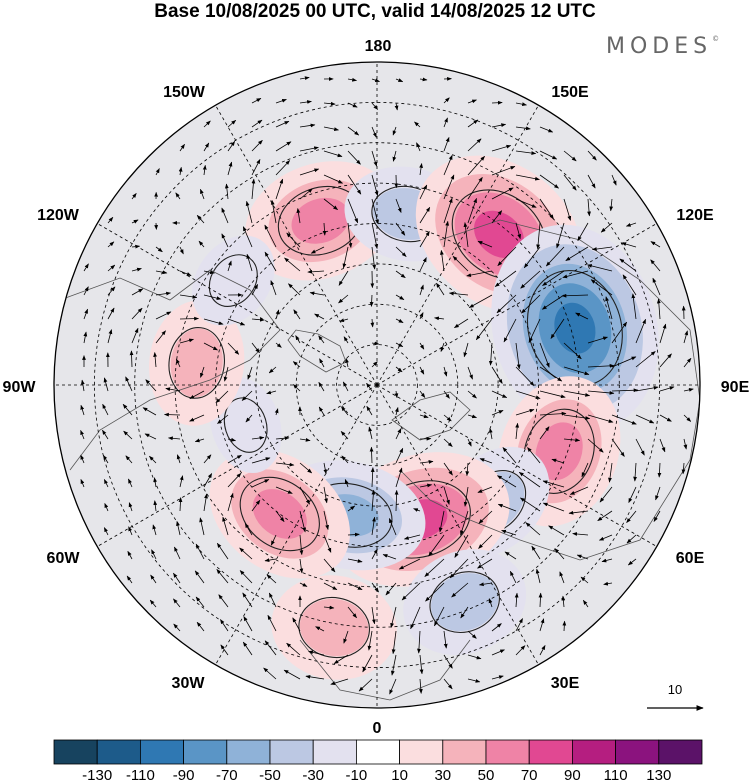 The width and height of the screenshot is (750, 783). Describe the element at coordinates (270, 775) in the screenshot. I see `colorbar-tick-label: -50` at that location.